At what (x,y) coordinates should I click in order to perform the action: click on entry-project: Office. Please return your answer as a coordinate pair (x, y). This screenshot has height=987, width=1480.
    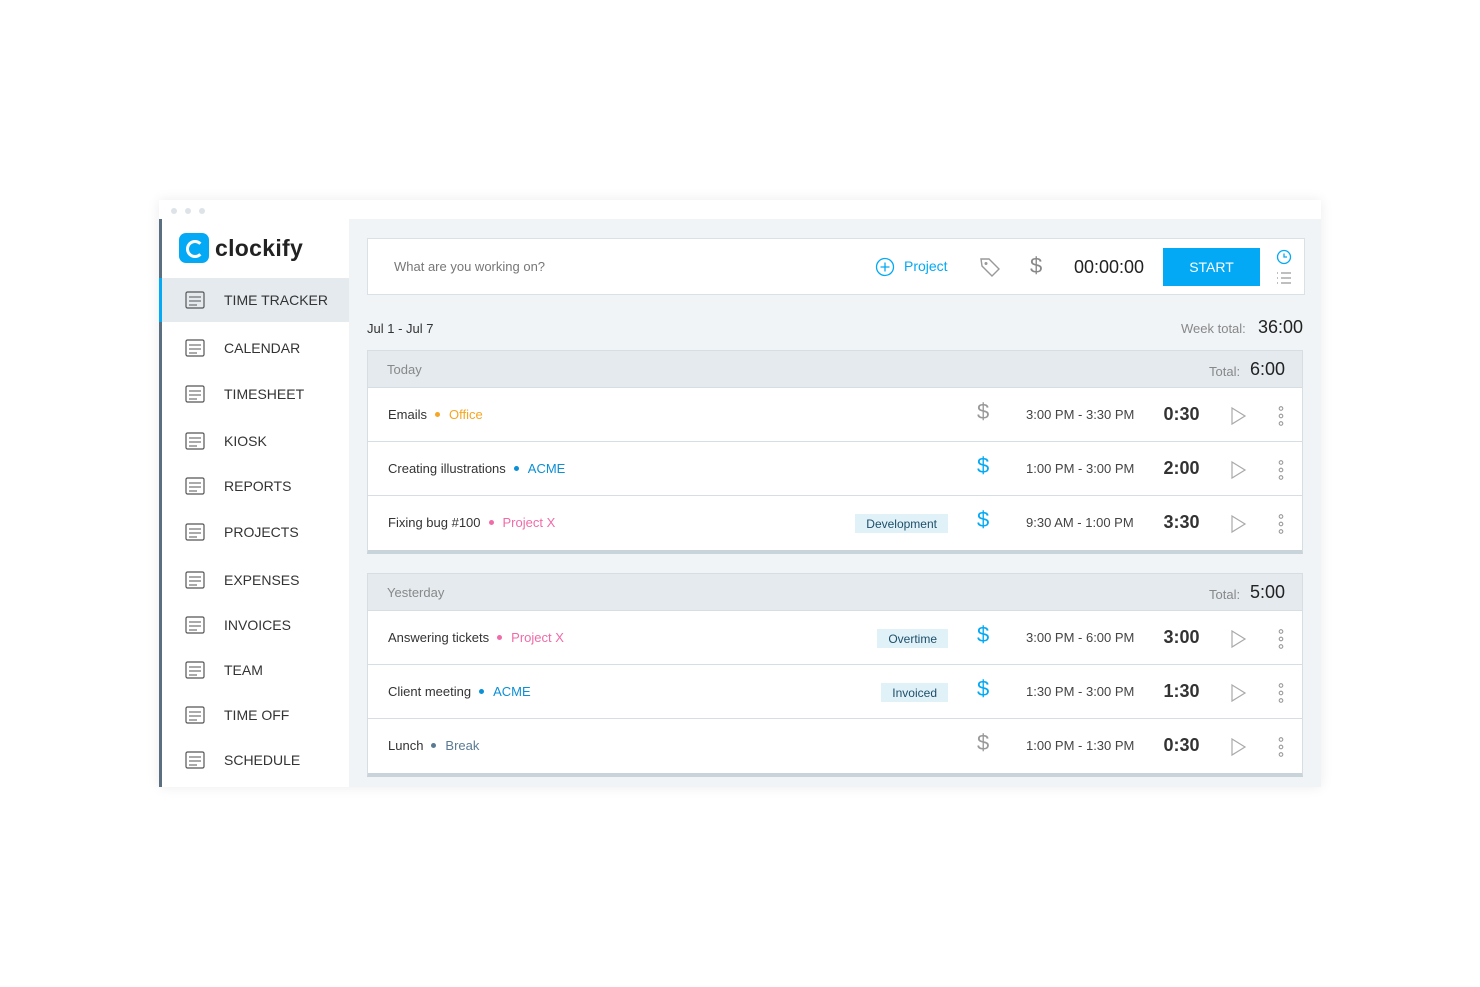
    Looking at the image, I should click on (459, 414).